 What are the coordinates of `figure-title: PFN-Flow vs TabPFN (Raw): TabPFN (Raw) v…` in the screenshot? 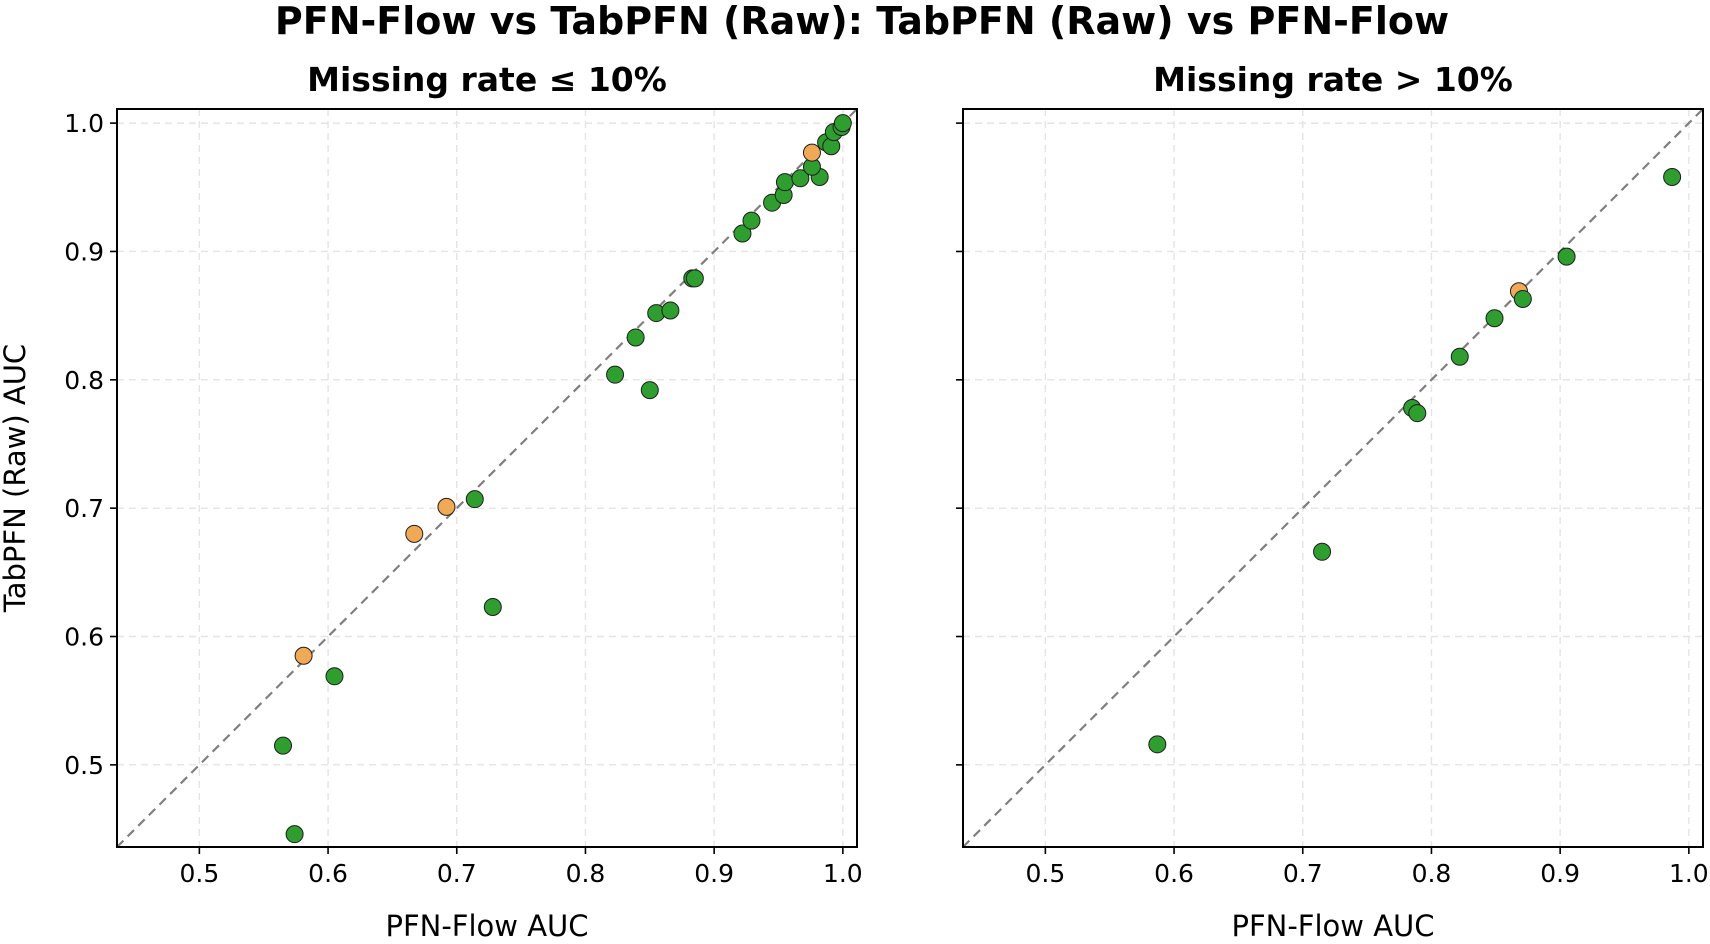 It's located at (862, 21).